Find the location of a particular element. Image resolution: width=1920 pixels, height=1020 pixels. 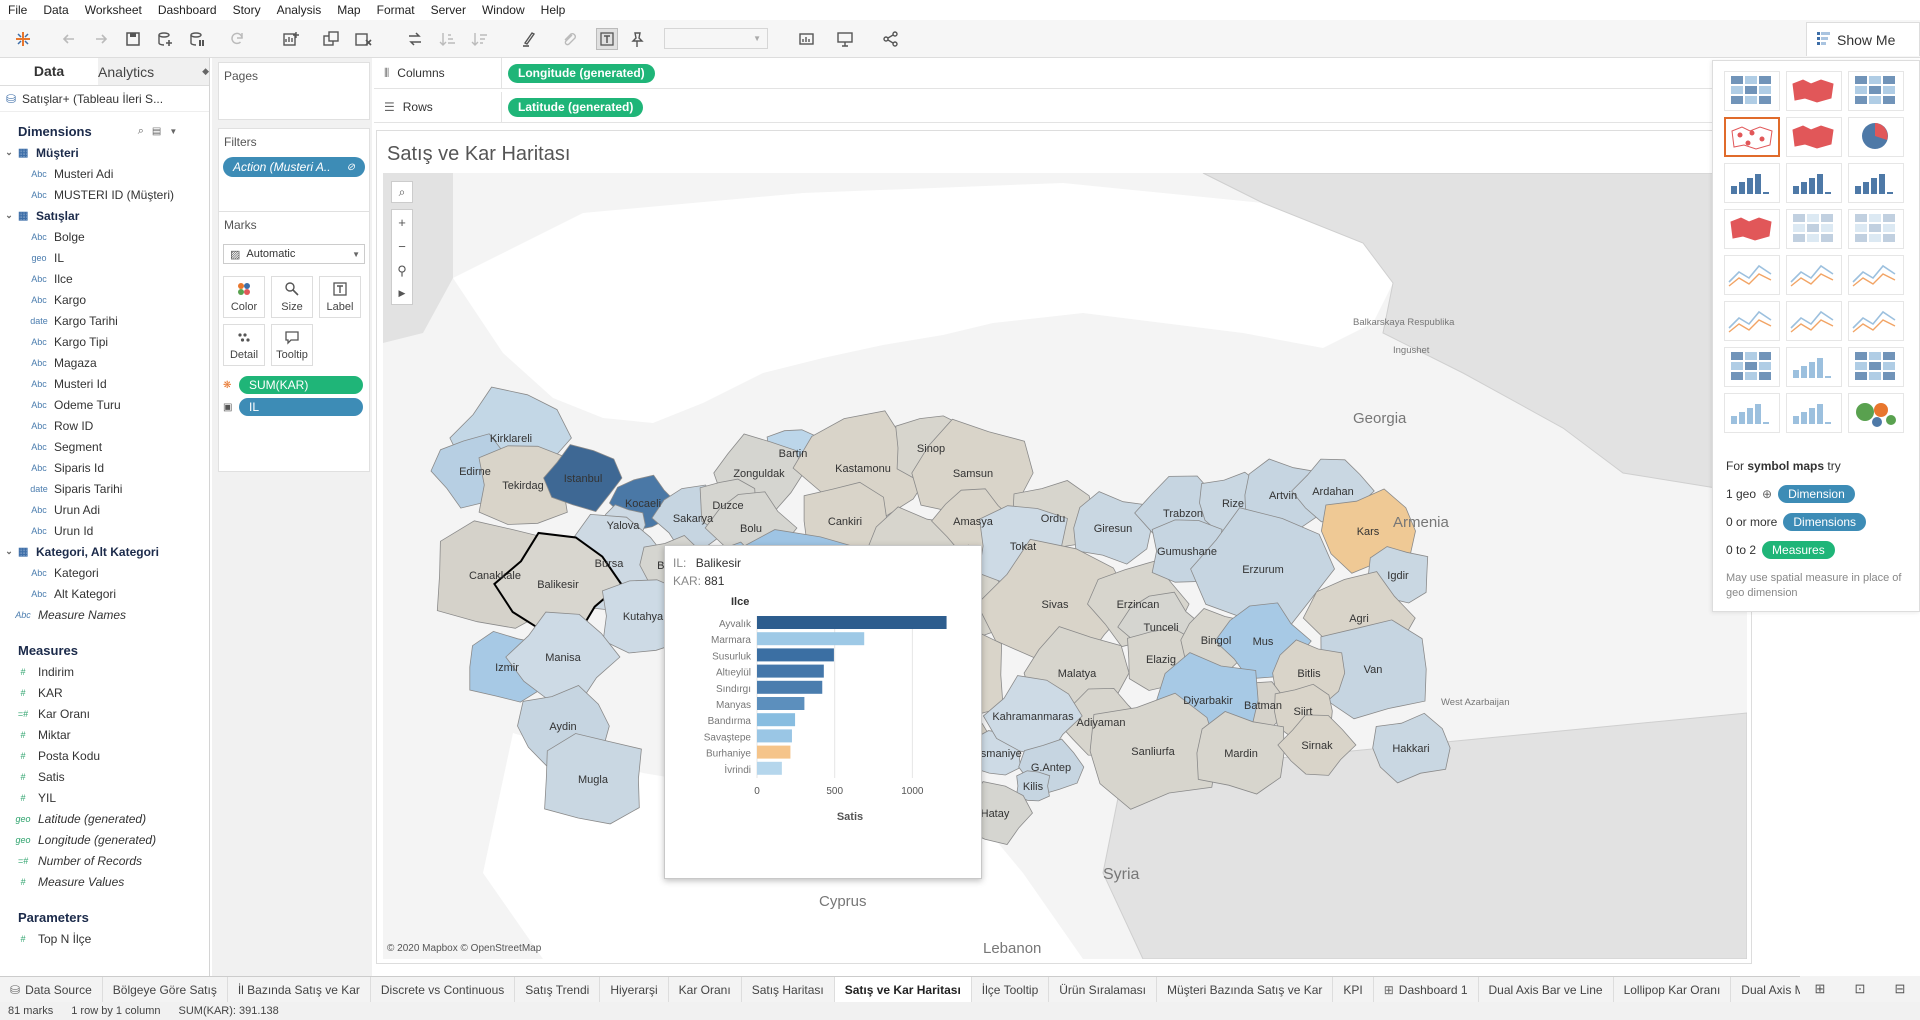

province-kilis is located at coordinates (1033, 786).